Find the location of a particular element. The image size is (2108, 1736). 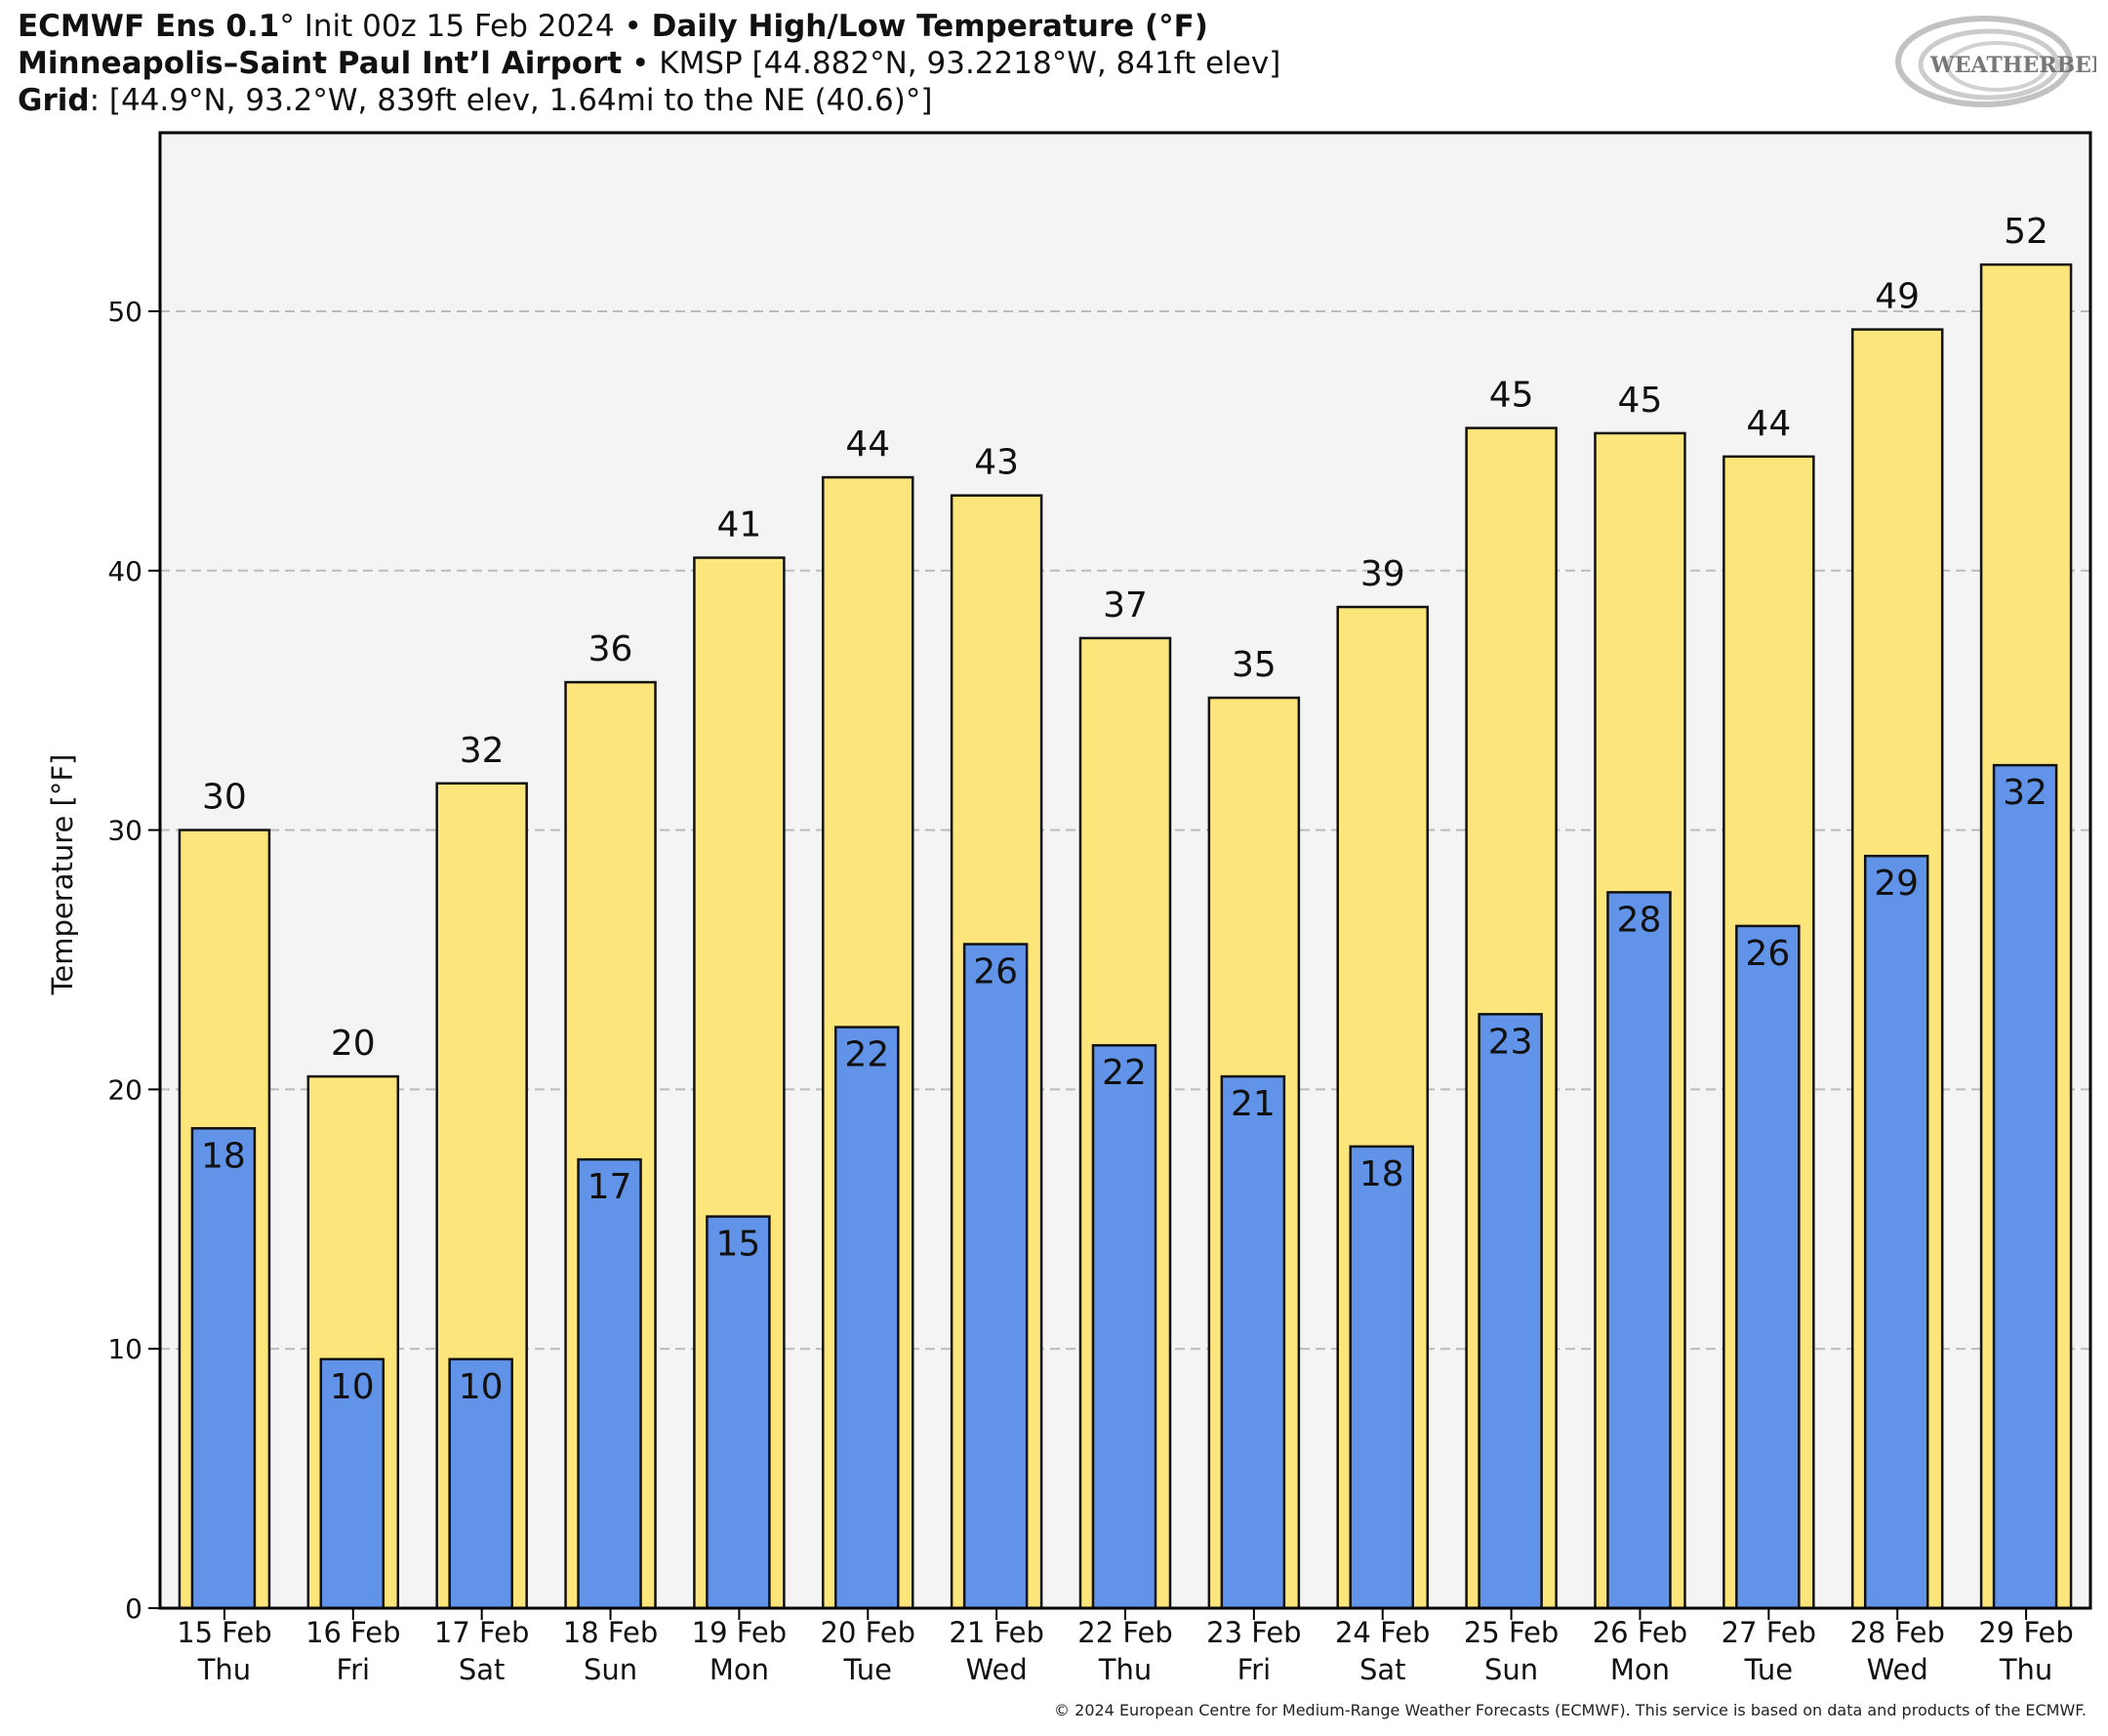

x-tick-date: 19 Feb is located at coordinates (739, 1632).